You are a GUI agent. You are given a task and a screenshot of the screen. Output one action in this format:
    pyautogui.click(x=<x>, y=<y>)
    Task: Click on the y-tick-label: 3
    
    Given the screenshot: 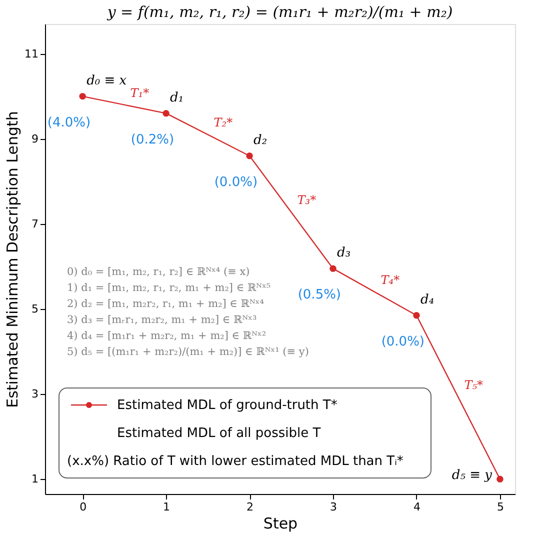 What is the action you would take?
    pyautogui.click(x=35, y=394)
    